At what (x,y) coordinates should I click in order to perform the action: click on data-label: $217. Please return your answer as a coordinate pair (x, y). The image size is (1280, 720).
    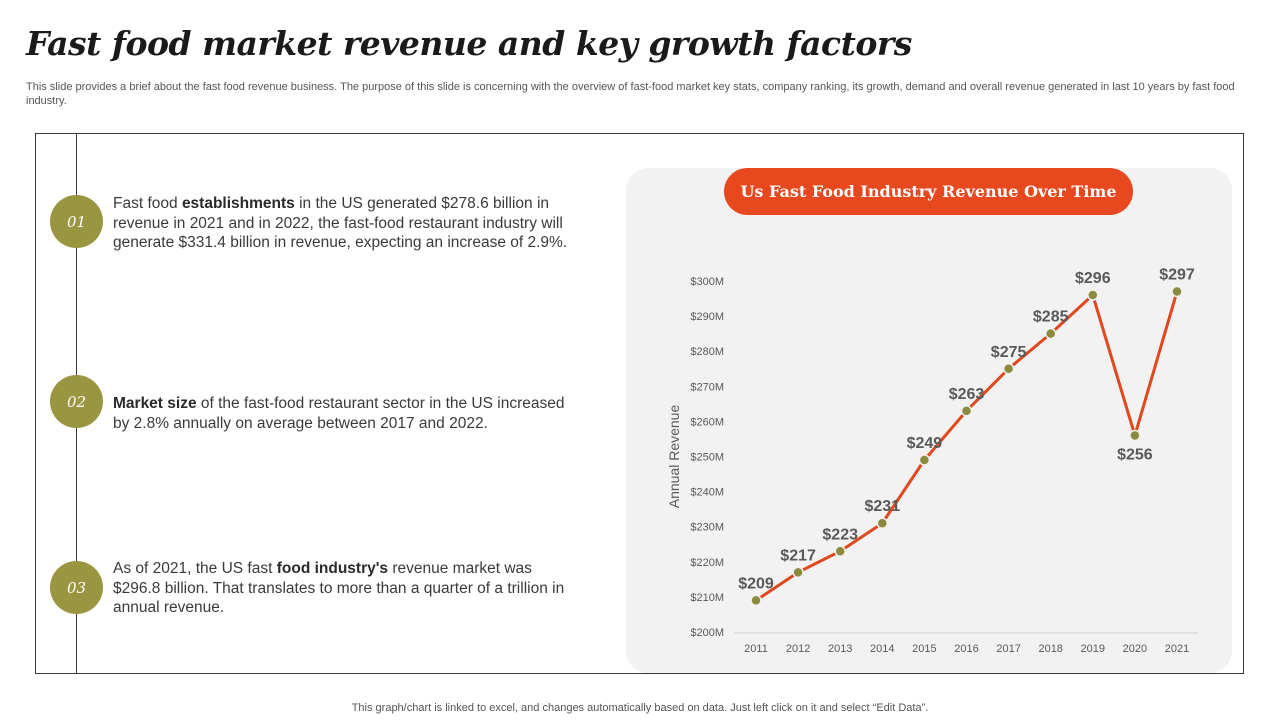
    Looking at the image, I should click on (798, 555).